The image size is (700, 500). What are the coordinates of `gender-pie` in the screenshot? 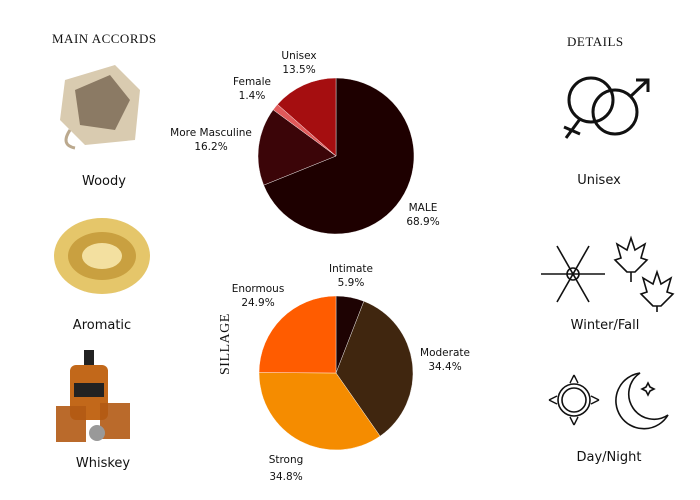 It's located at (336, 156).